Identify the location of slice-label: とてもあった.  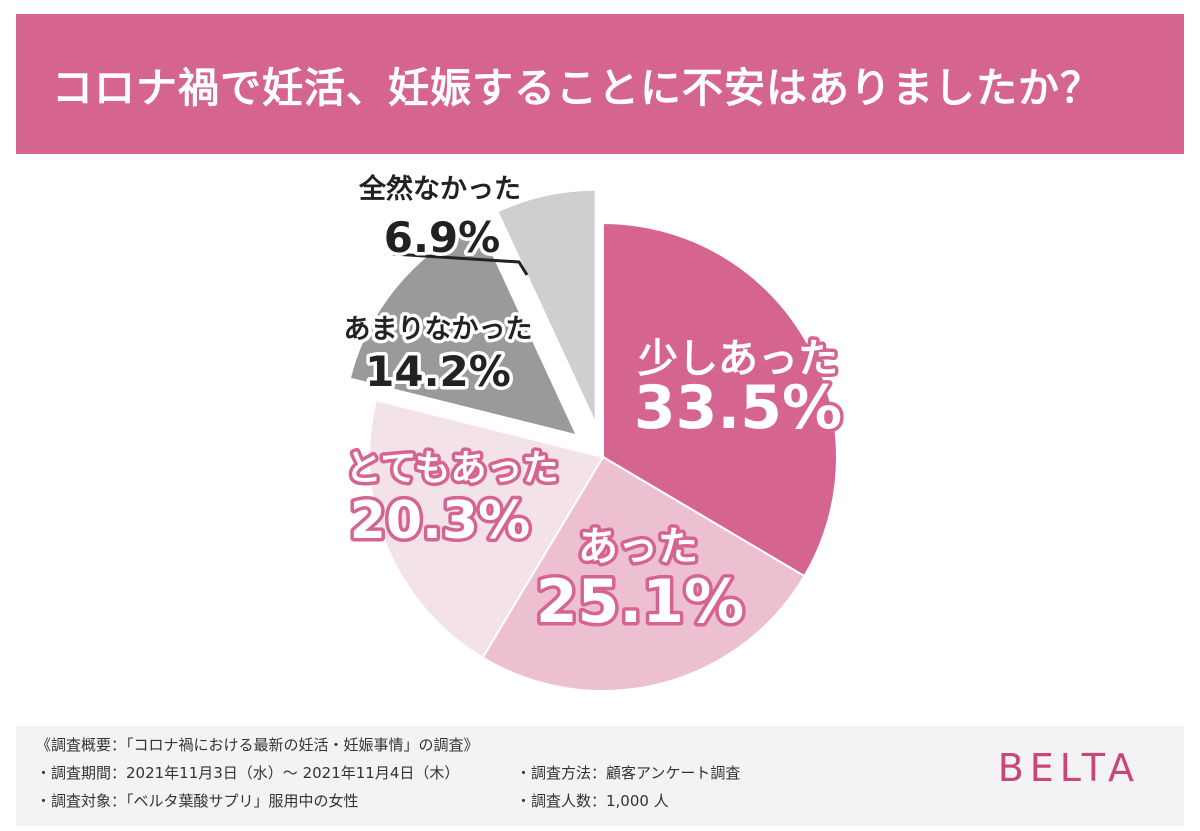
(451, 468).